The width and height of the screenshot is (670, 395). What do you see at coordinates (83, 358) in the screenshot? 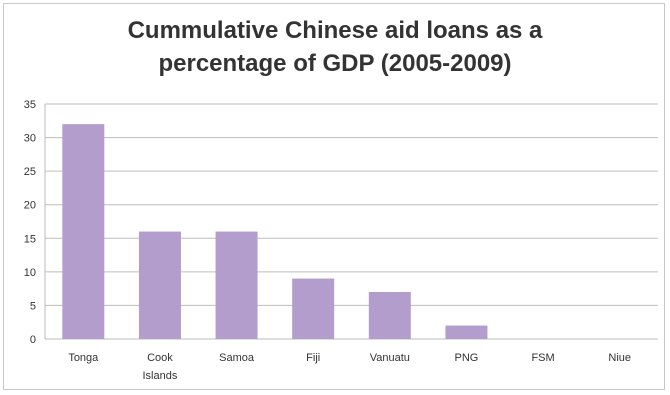
I see `x-tick-label-tonga: Tonga` at bounding box center [83, 358].